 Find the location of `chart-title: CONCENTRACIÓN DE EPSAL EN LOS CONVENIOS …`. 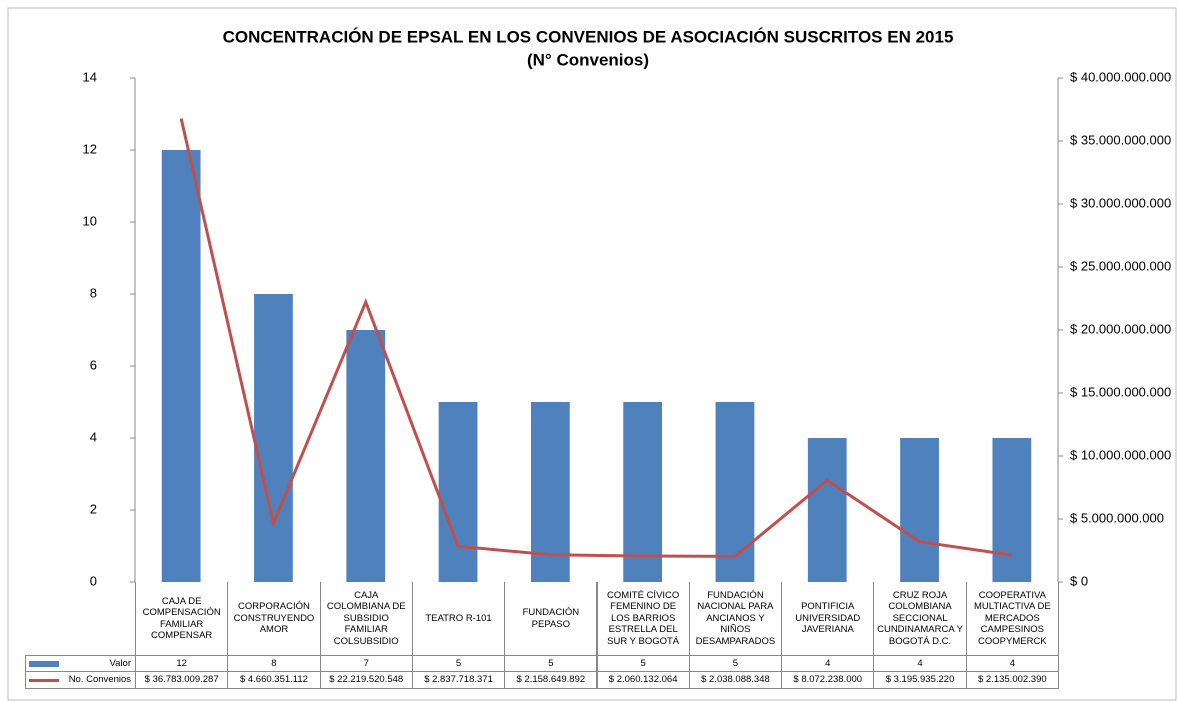

chart-title: CONCENTRACIÓN DE EPSAL EN LOS CONVENIOS … is located at coordinates (588, 36).